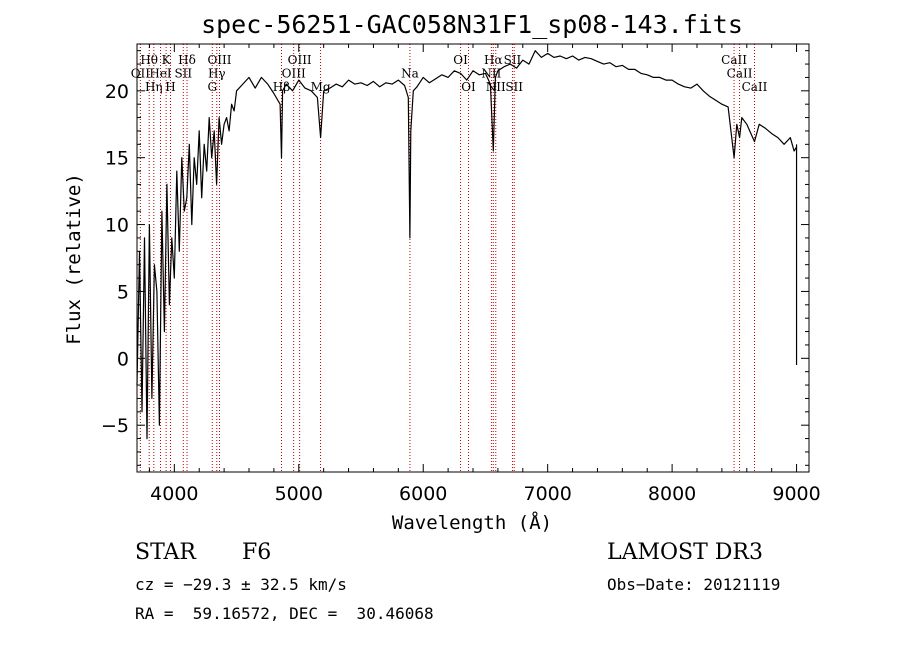  I want to click on x-tick-label-1: 5000, so click(299, 494).